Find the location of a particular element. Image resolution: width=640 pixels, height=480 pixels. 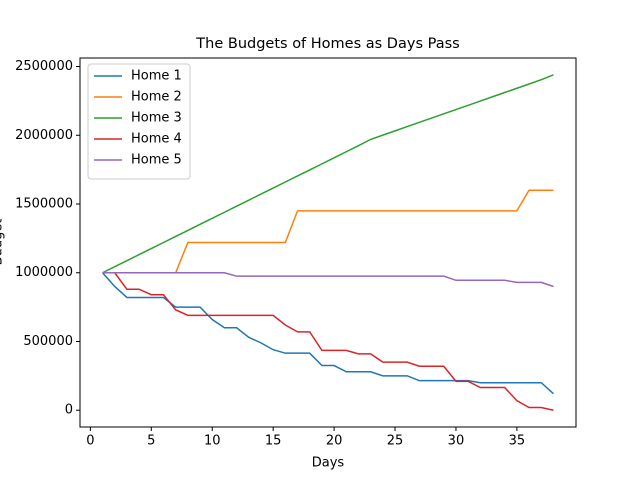

y-tick-label: 2000000 is located at coordinates (44, 135).